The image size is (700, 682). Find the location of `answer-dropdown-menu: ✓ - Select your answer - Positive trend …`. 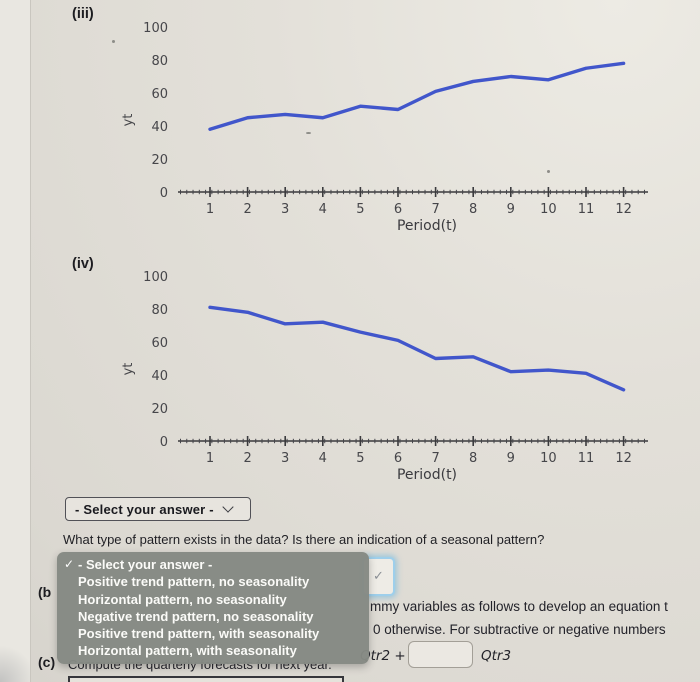

answer-dropdown-menu: ✓ - Select your answer - Positive trend … is located at coordinates (213, 608).